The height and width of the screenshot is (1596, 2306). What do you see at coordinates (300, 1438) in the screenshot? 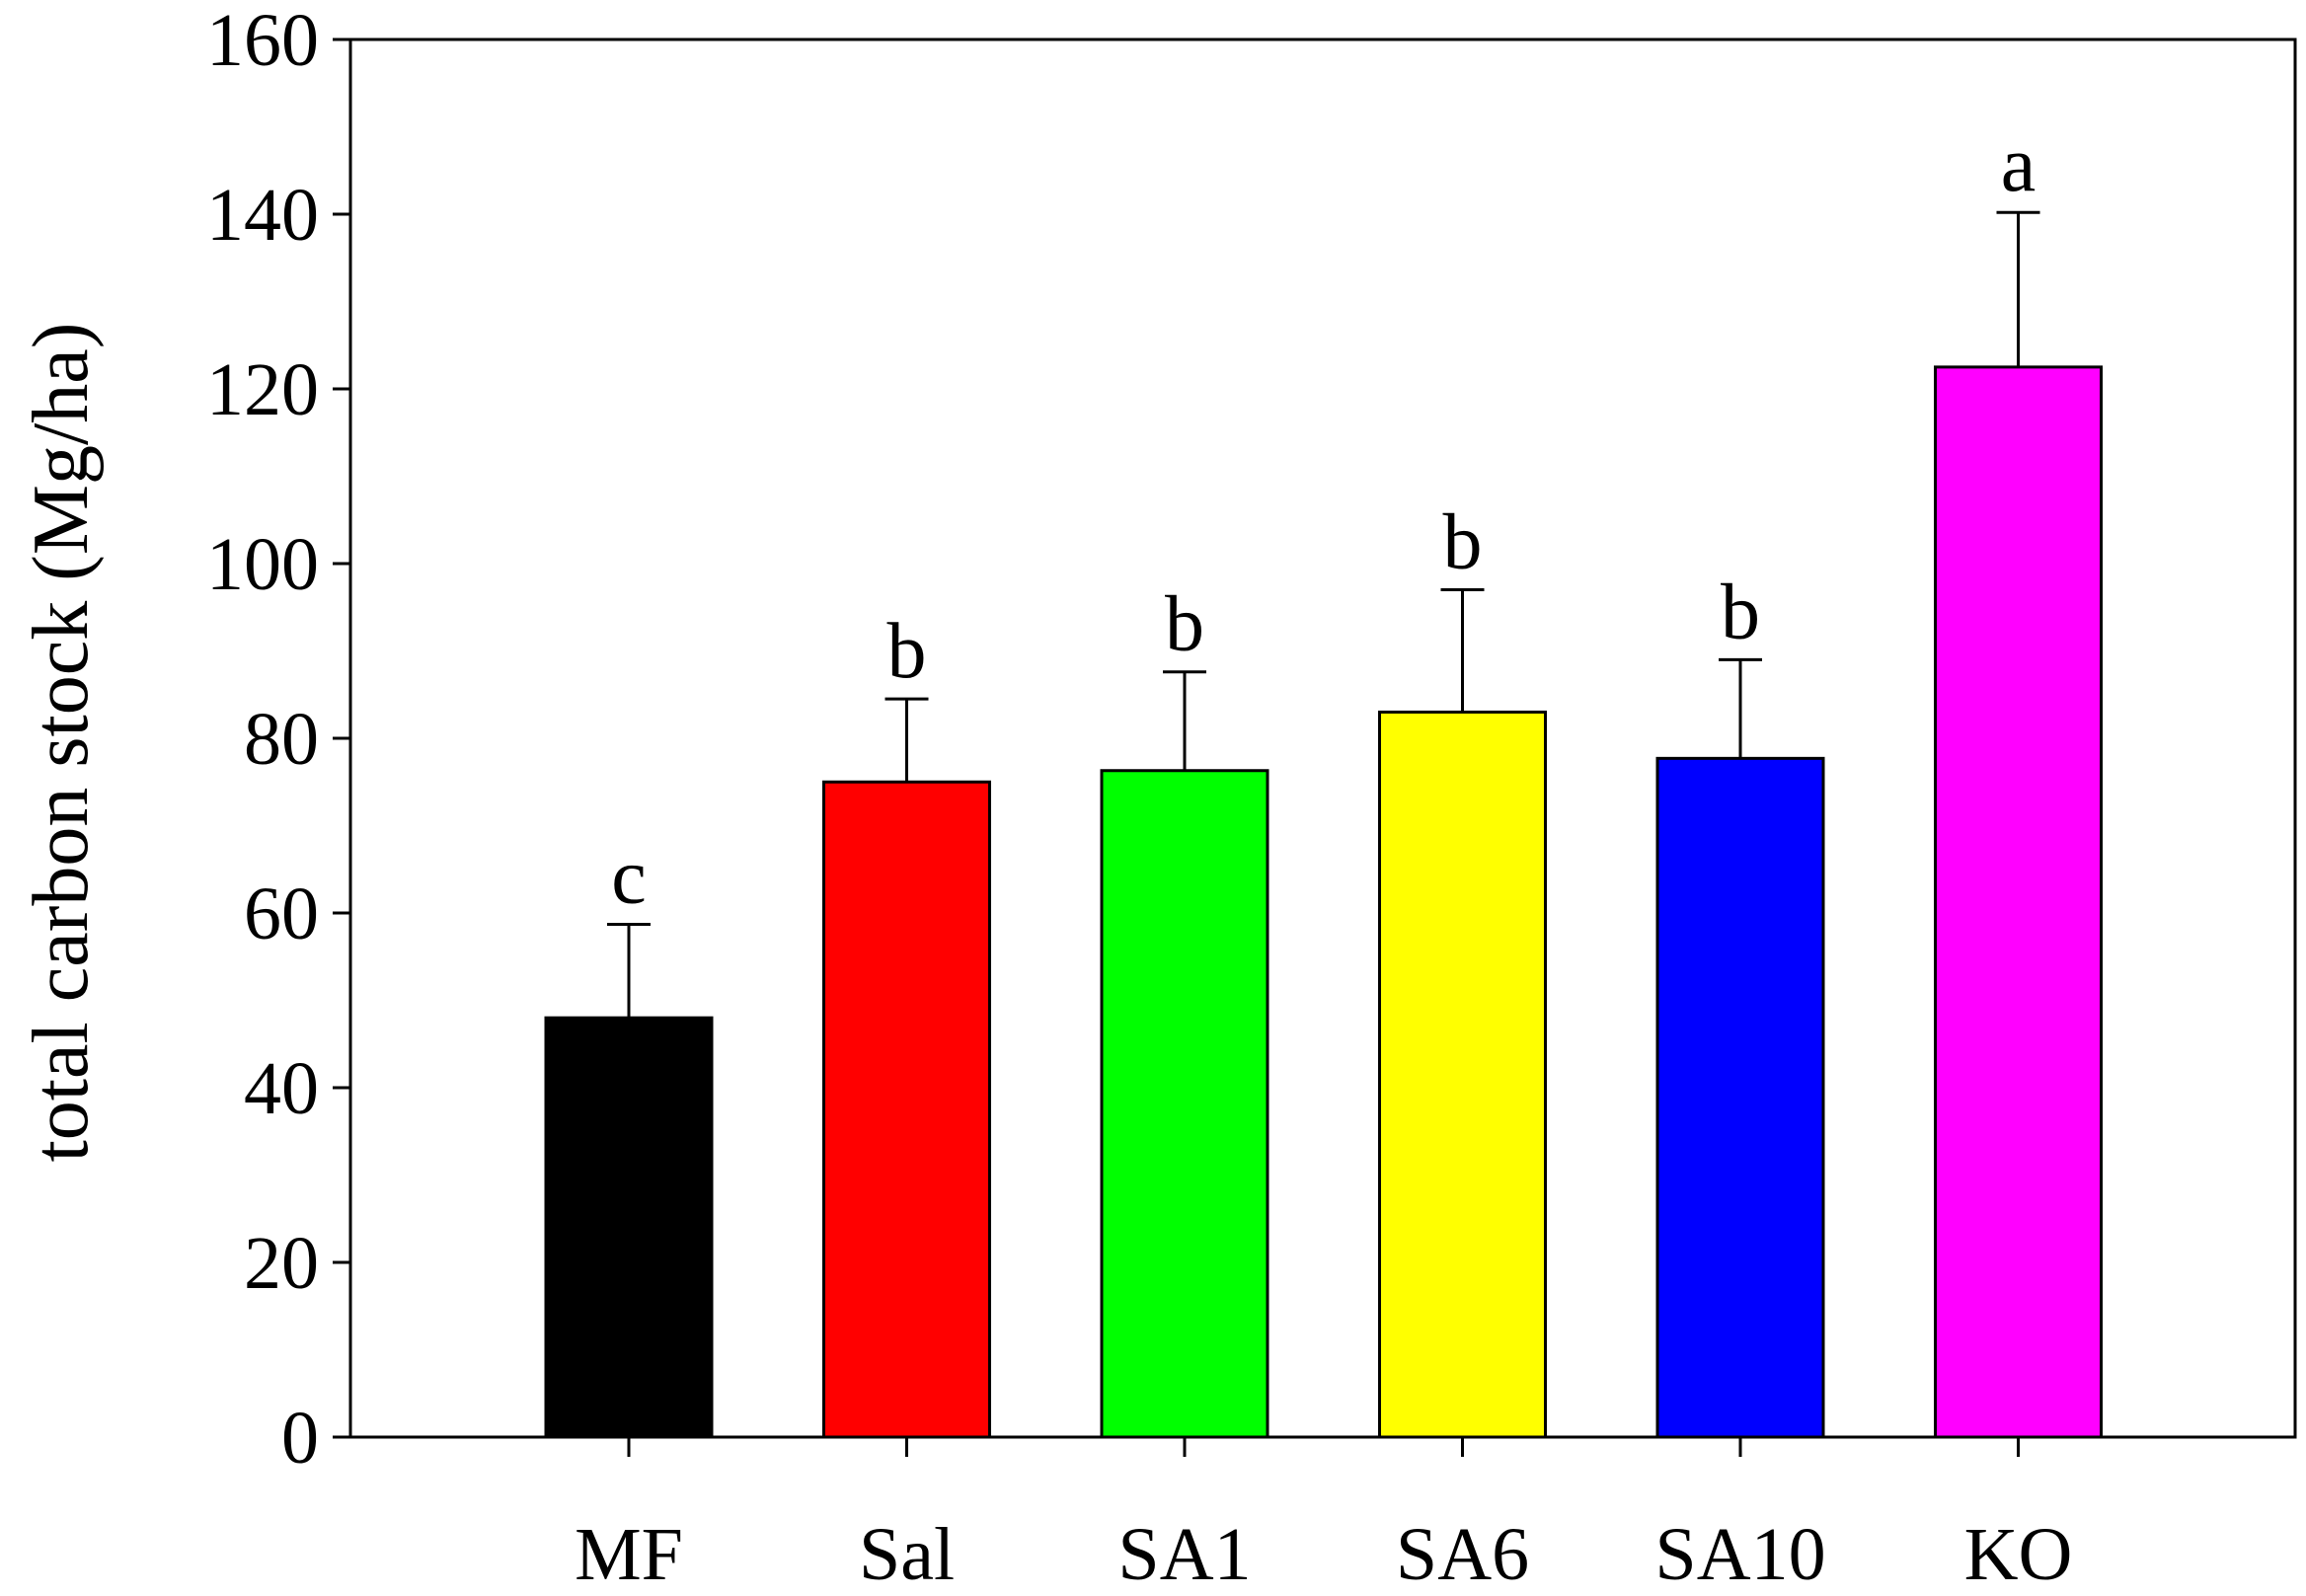
I see `y-tick-label-0: 0` at bounding box center [300, 1438].